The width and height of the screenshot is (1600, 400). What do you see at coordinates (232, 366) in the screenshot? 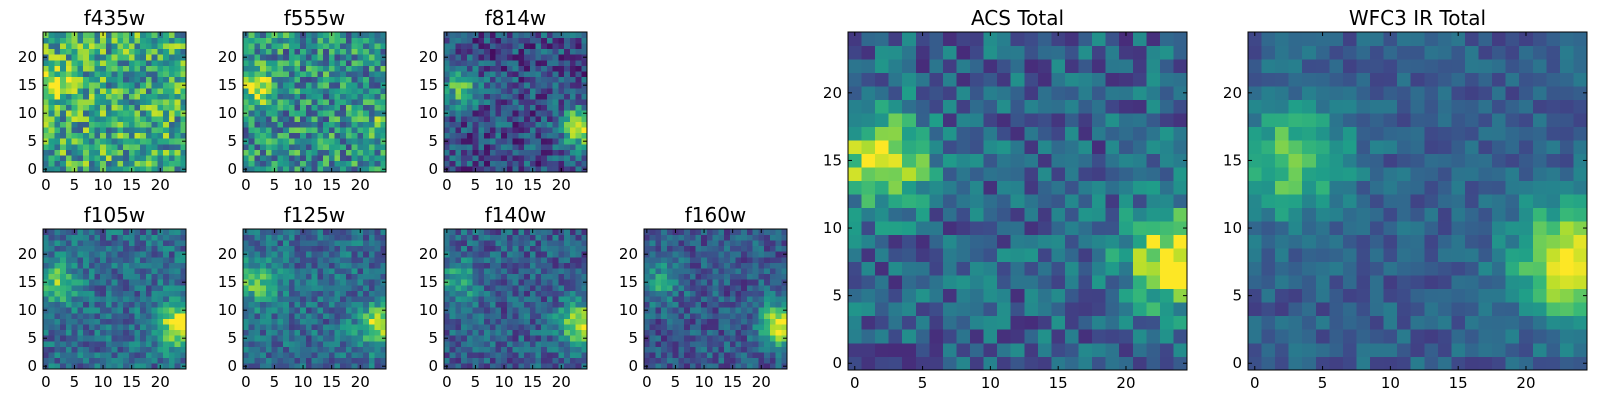
I see `y-tick-label: 0` at bounding box center [232, 366].